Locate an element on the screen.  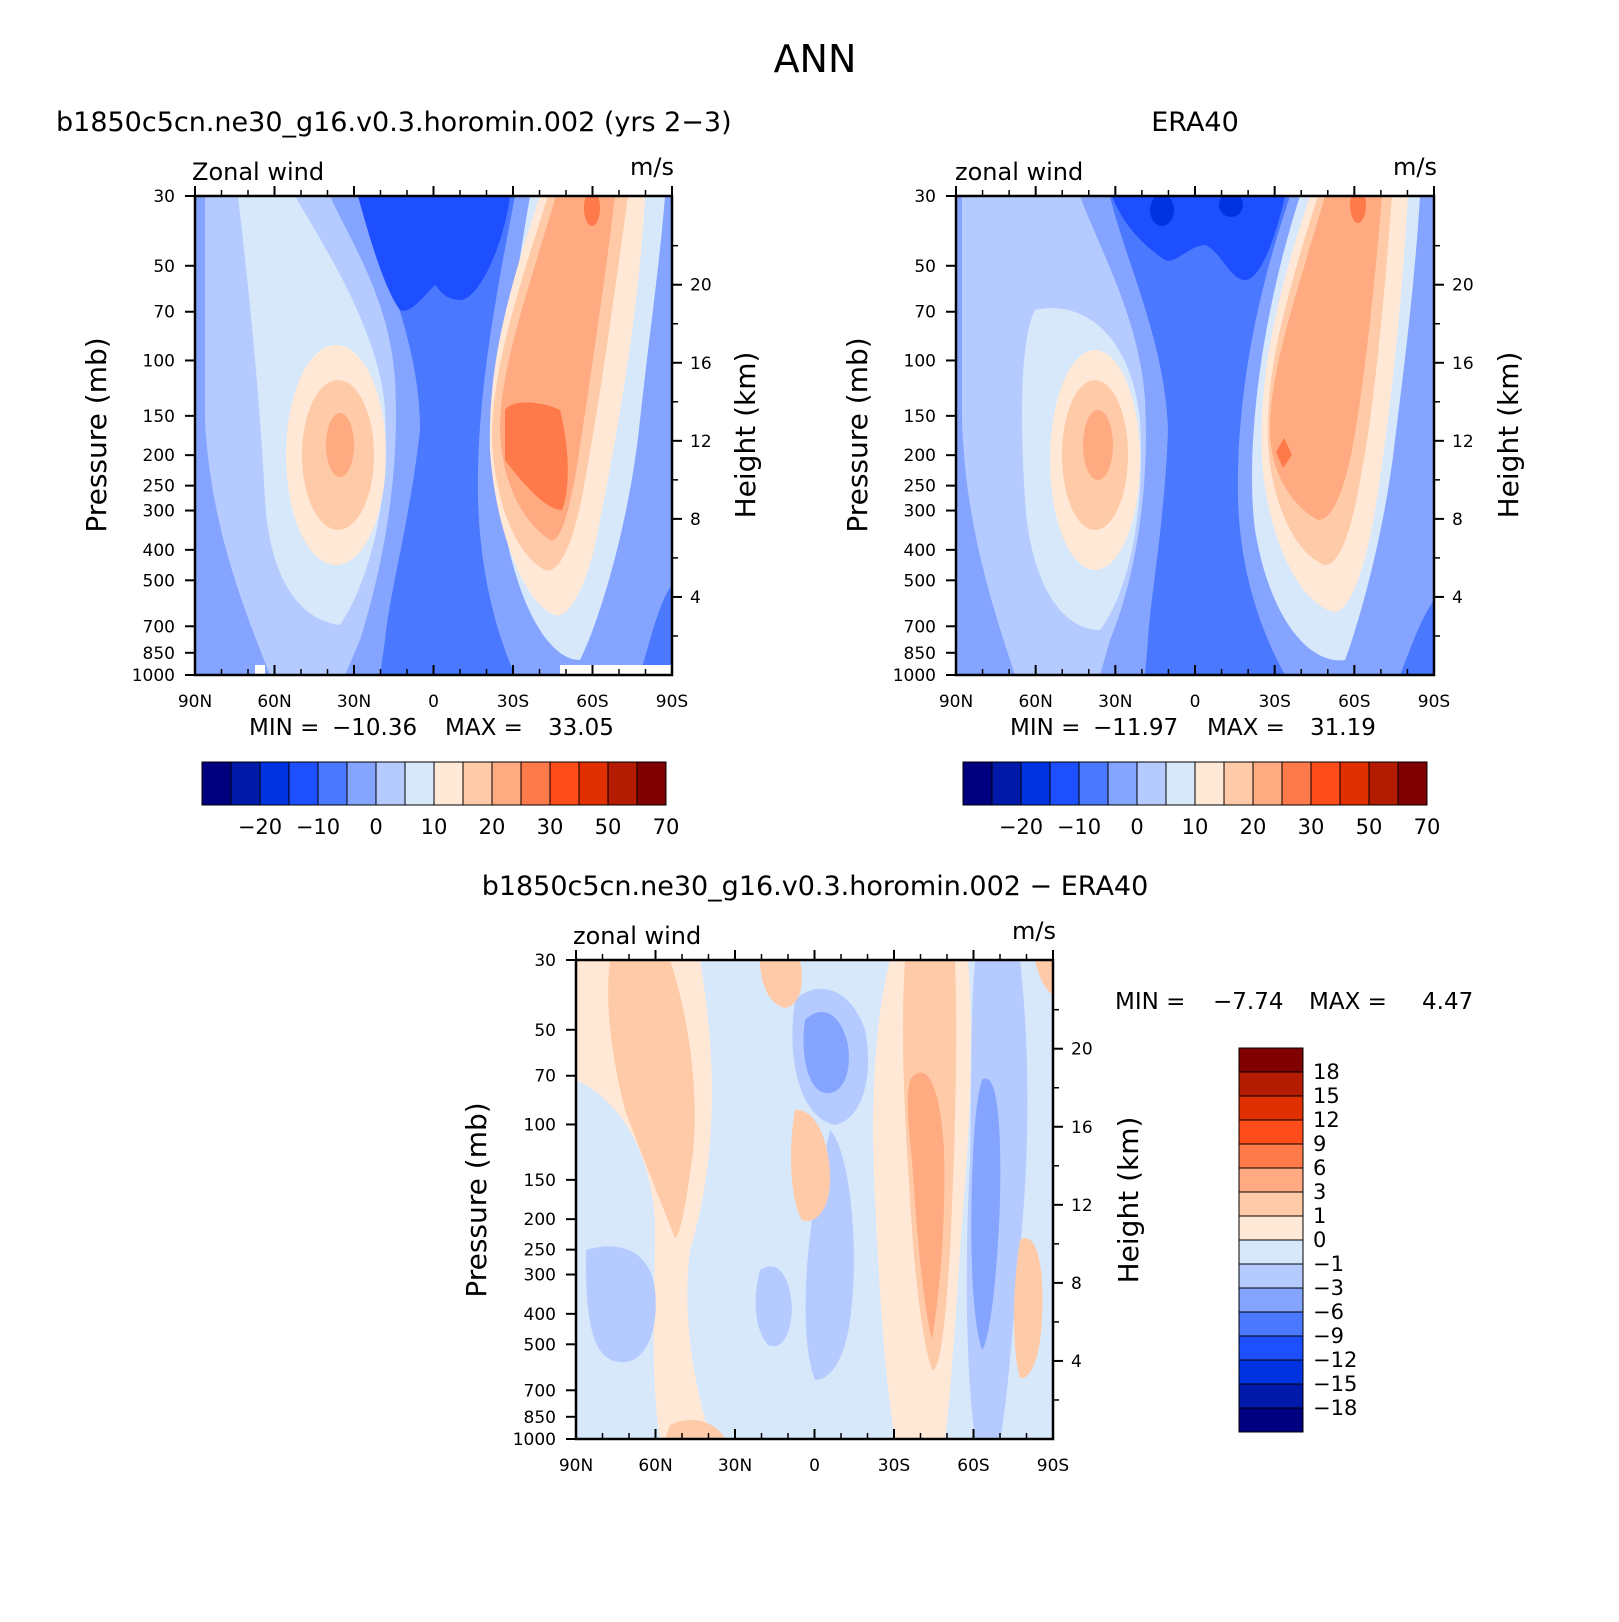
panel-model-variable-label: Zonal wind is located at coordinates (258, 172).